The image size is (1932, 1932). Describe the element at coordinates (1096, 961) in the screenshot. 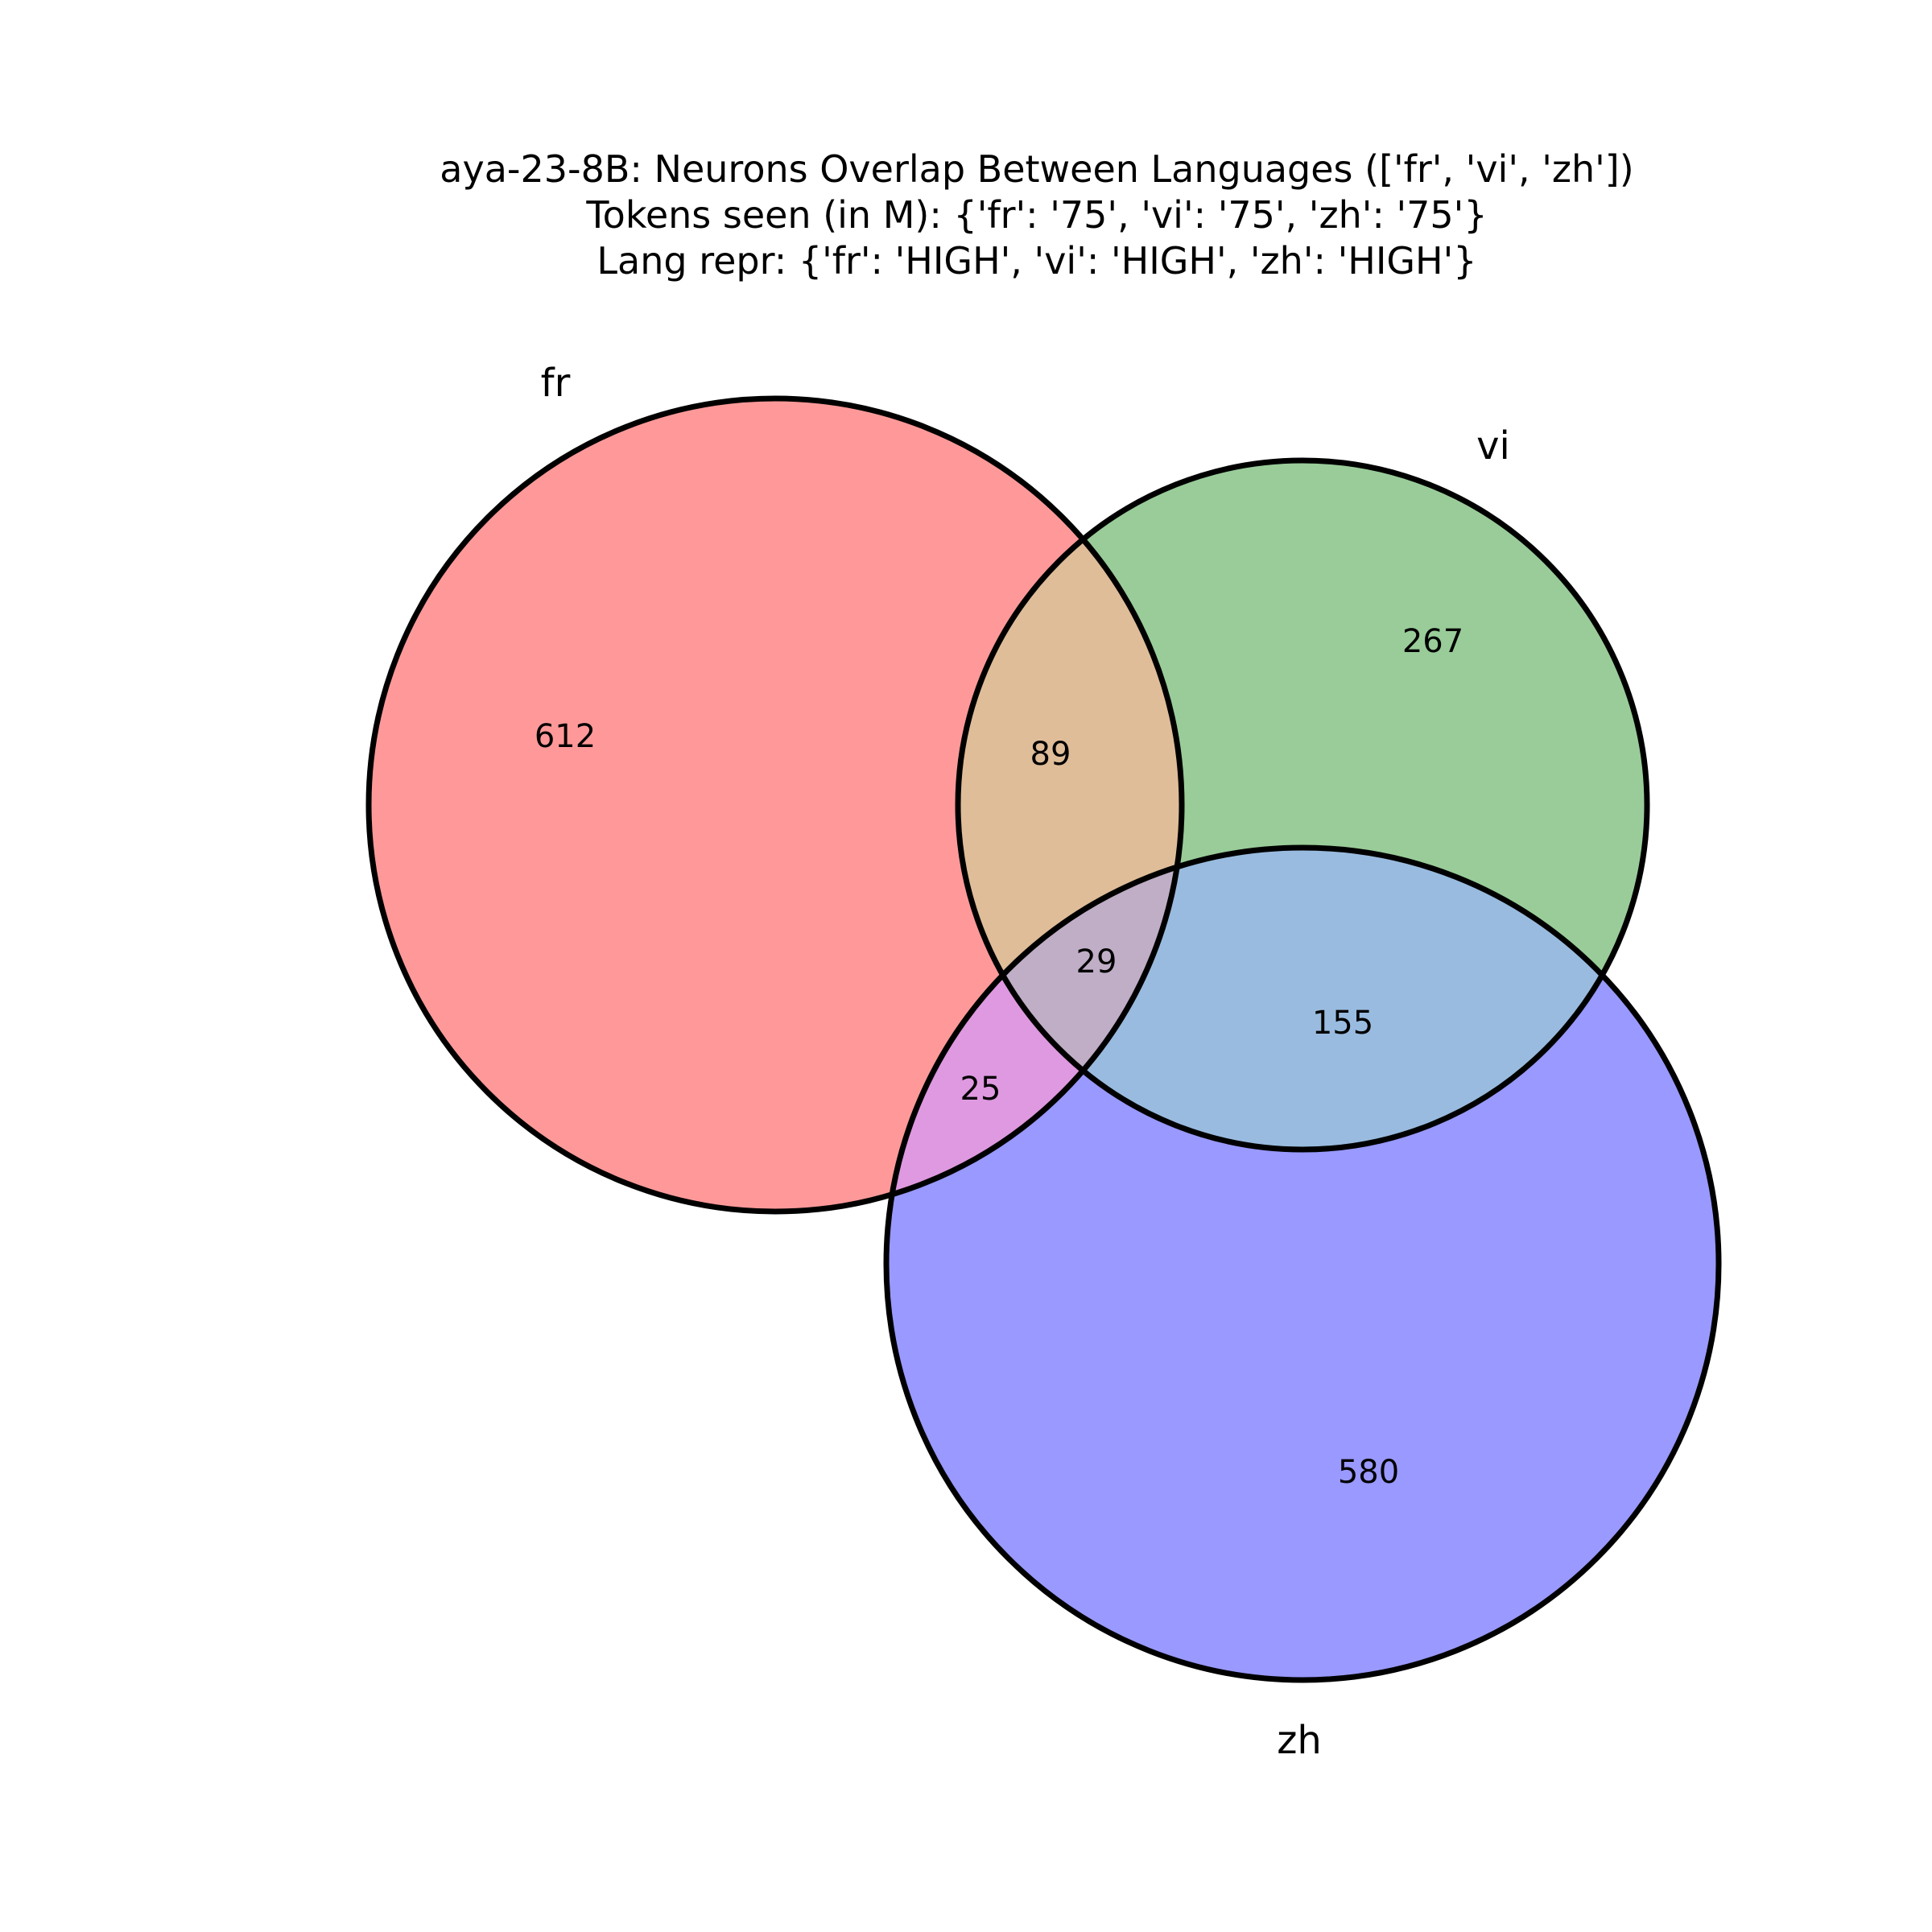

I see `count-fr-vi-zh: 29` at that location.